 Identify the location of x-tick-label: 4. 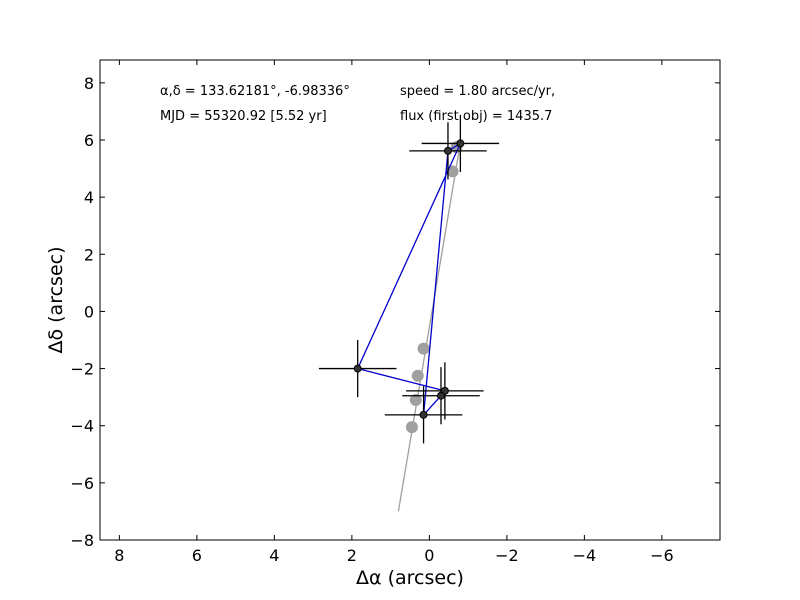
(274, 555).